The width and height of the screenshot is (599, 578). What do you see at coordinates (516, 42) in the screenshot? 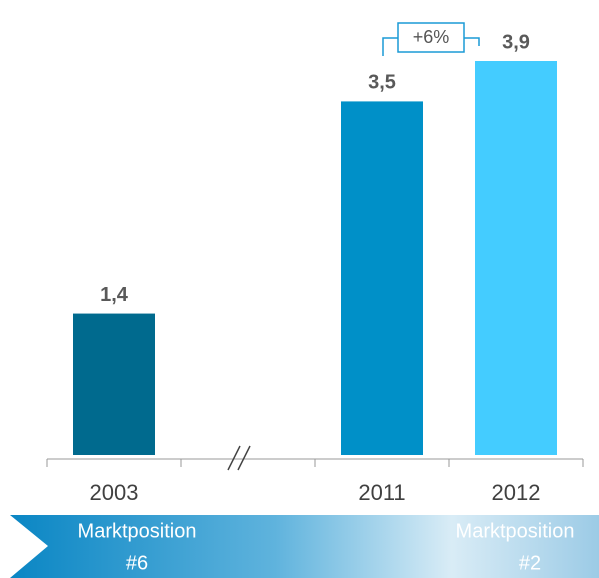
I see `data-label: 3,9` at bounding box center [516, 42].